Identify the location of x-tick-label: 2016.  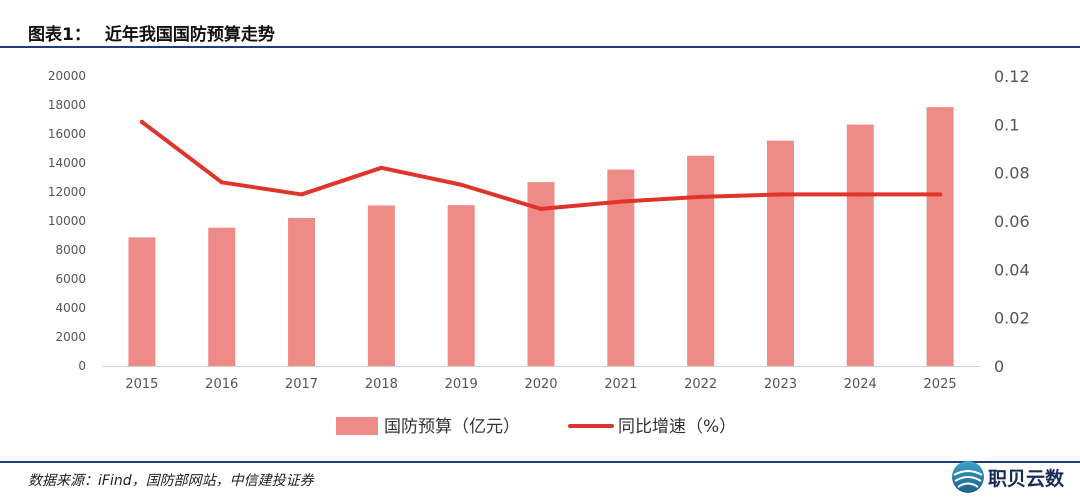
(221, 384).